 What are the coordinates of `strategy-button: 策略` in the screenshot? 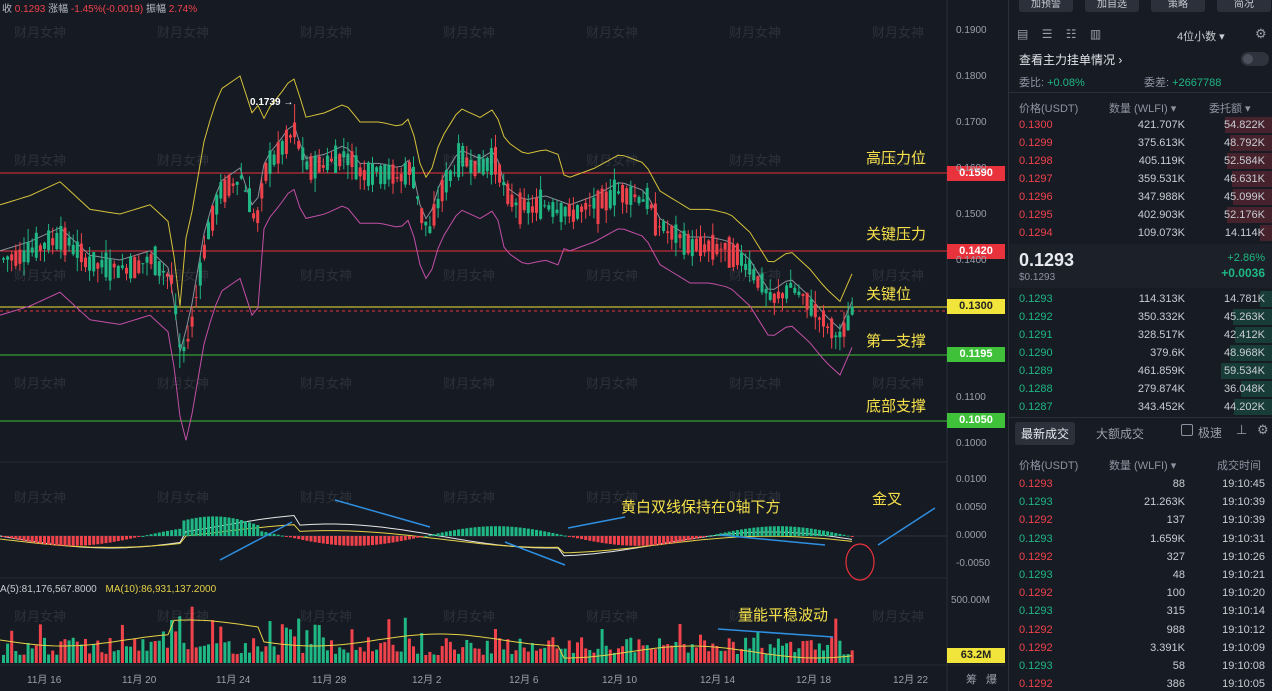 It's located at (1178, 6).